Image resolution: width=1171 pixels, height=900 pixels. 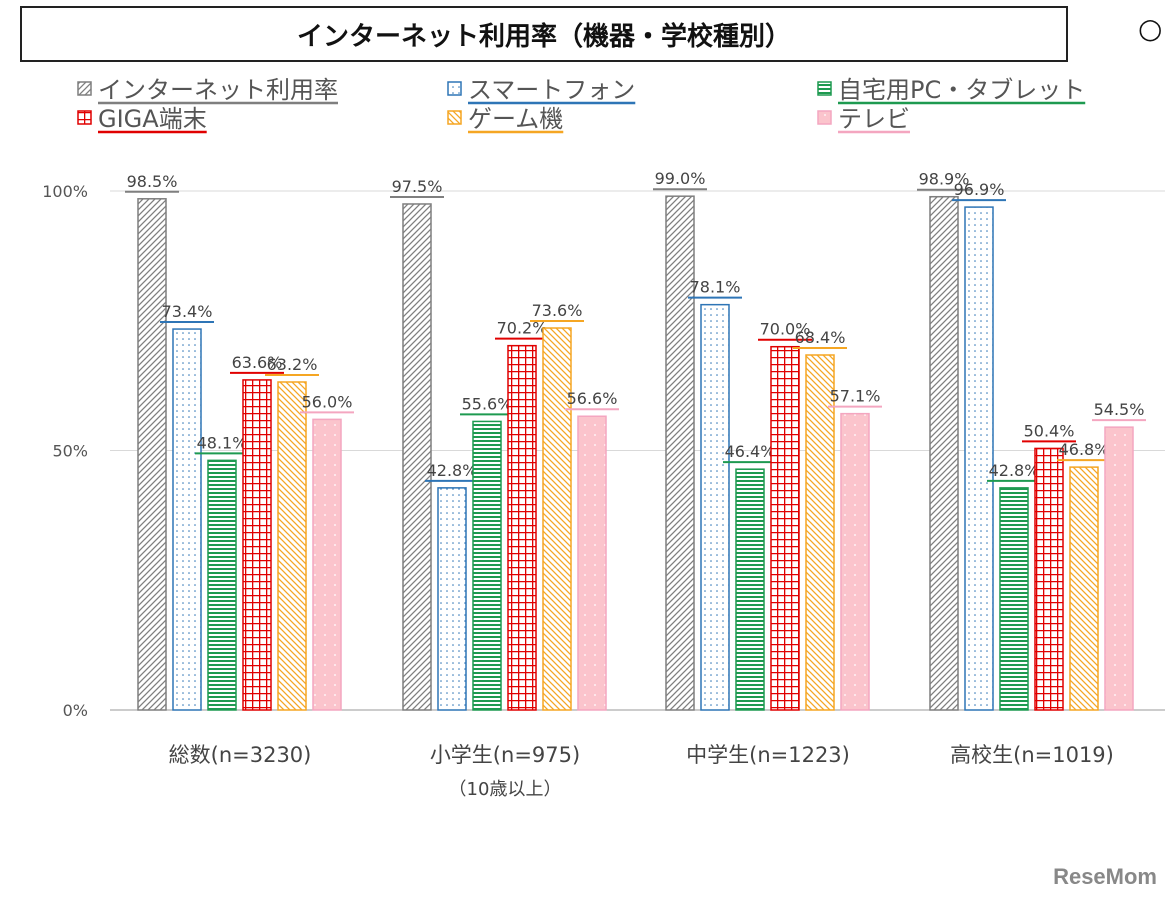 I want to click on watermark-logo: ReseMom, so click(x=1105, y=876).